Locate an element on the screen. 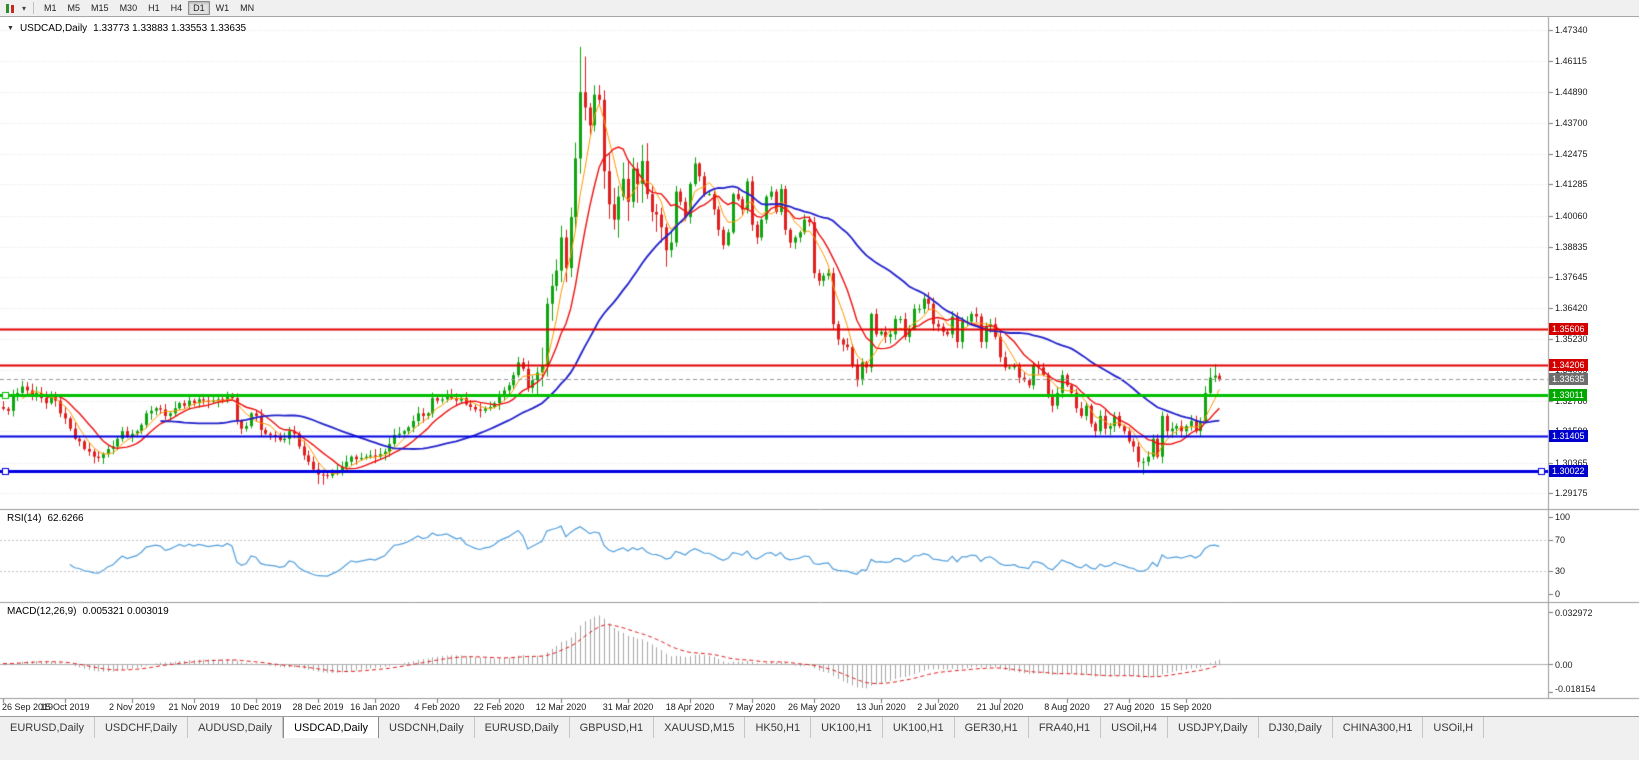 The image size is (1639, 760). rsi-tick-label: 0 is located at coordinates (1558, 594).